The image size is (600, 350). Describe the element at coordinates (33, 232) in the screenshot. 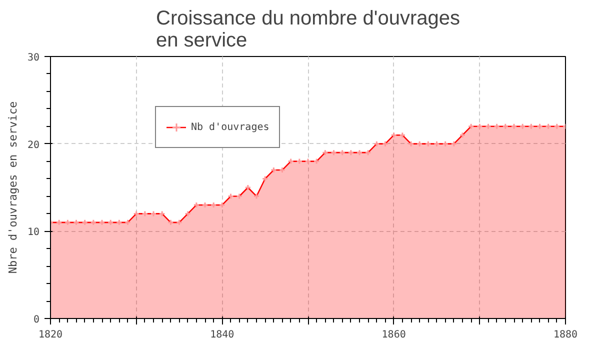

I see `y-tick-label: 10` at that location.